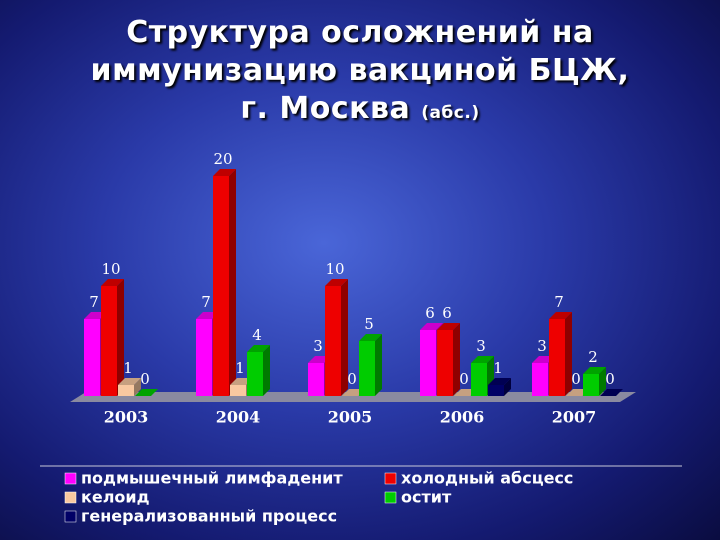 This screenshot has height=540, width=720. What do you see at coordinates (126, 417) in the screenshot?
I see `x-tick-label: 2003` at bounding box center [126, 417].